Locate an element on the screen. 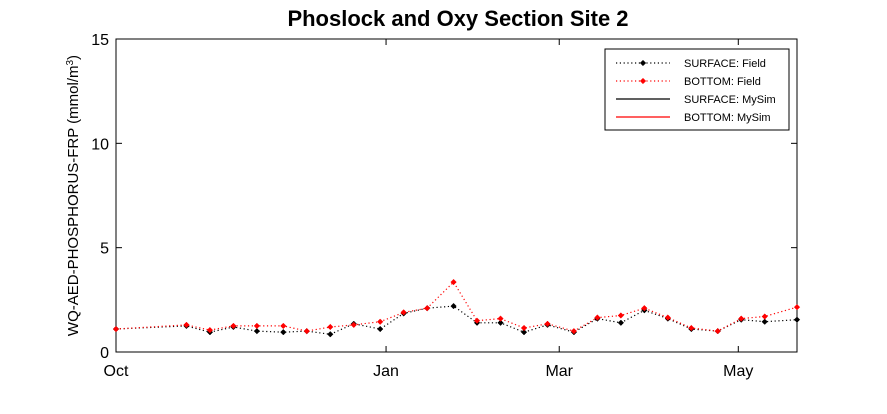 Image resolution: width=887 pixels, height=414 pixels. y-axis-label-superscript: 3 is located at coordinates (70, 63).